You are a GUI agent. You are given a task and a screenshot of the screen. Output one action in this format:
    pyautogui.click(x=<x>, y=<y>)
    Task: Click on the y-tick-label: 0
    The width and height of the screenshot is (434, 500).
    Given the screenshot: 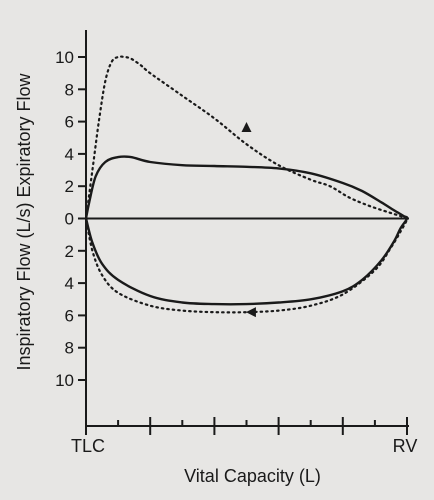 What is the action you would take?
    pyautogui.click(x=69, y=219)
    